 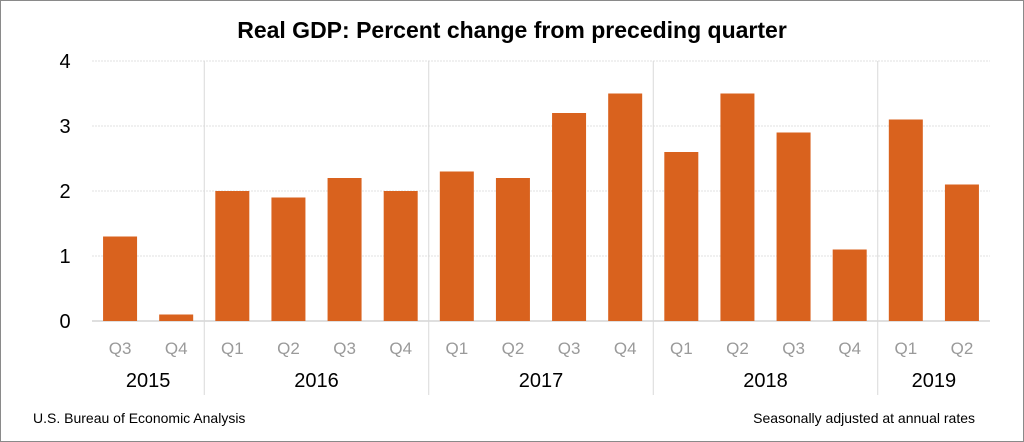 What do you see at coordinates (316, 381) in the screenshot?
I see `year-label: 2016` at bounding box center [316, 381].